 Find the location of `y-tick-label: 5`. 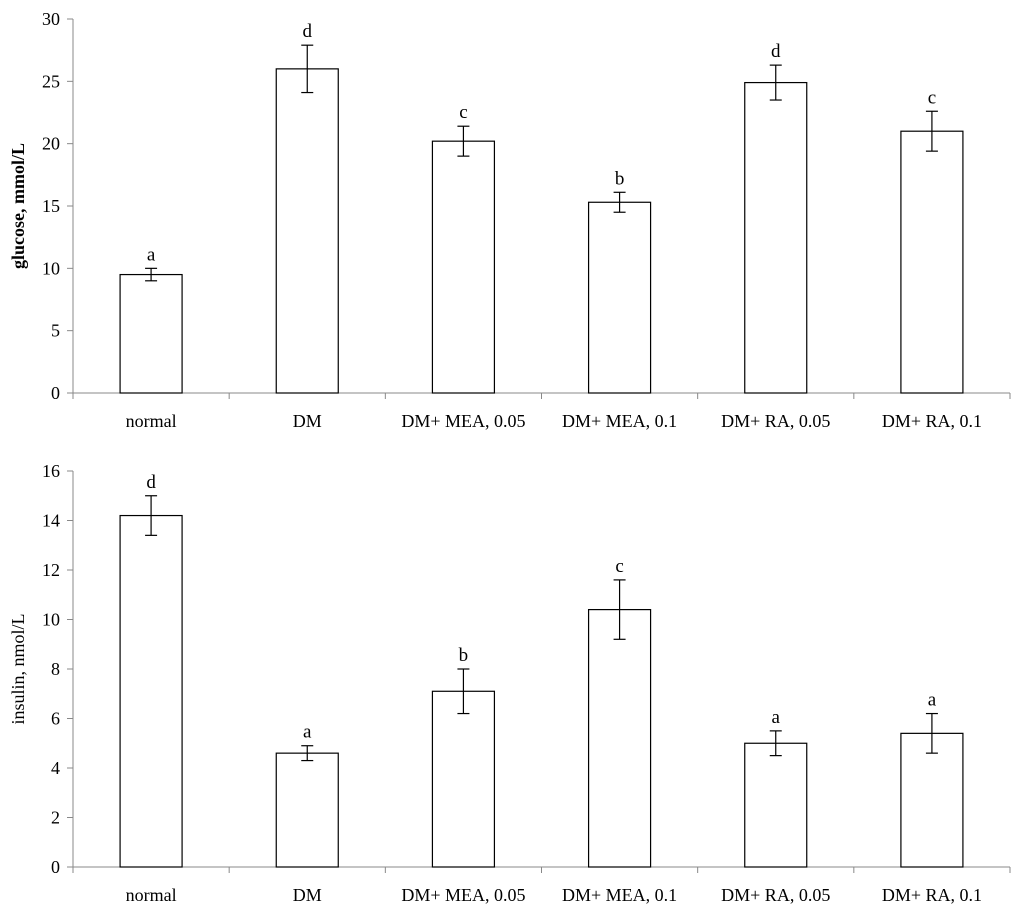

y-tick-label: 5 is located at coordinates (55, 331).